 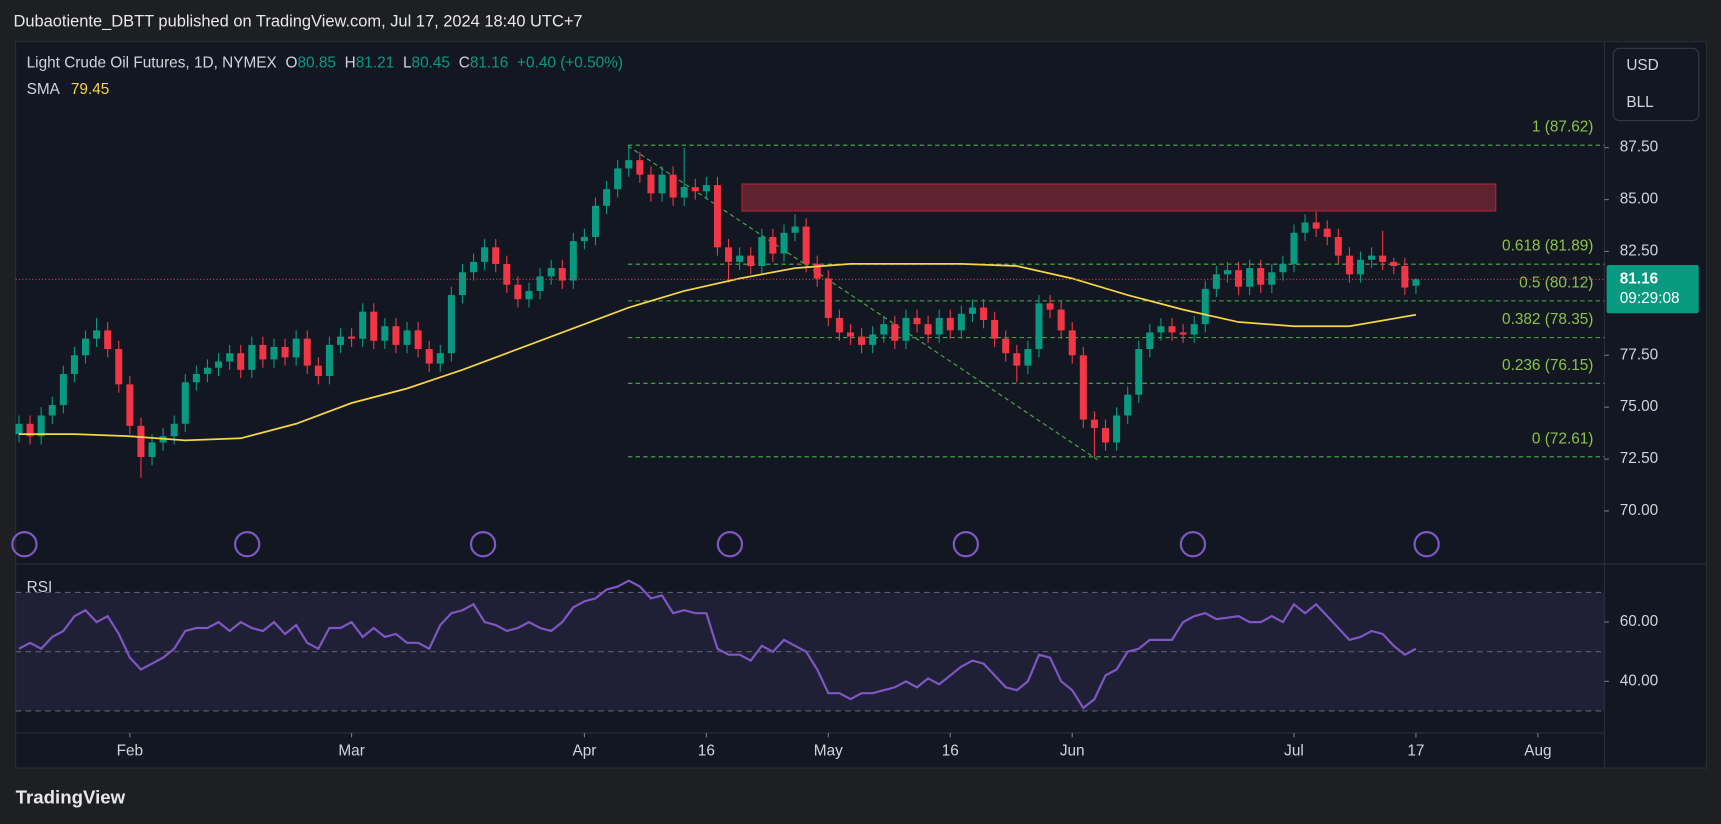 What do you see at coordinates (828, 751) in the screenshot?
I see `x-tick-label: May` at bounding box center [828, 751].